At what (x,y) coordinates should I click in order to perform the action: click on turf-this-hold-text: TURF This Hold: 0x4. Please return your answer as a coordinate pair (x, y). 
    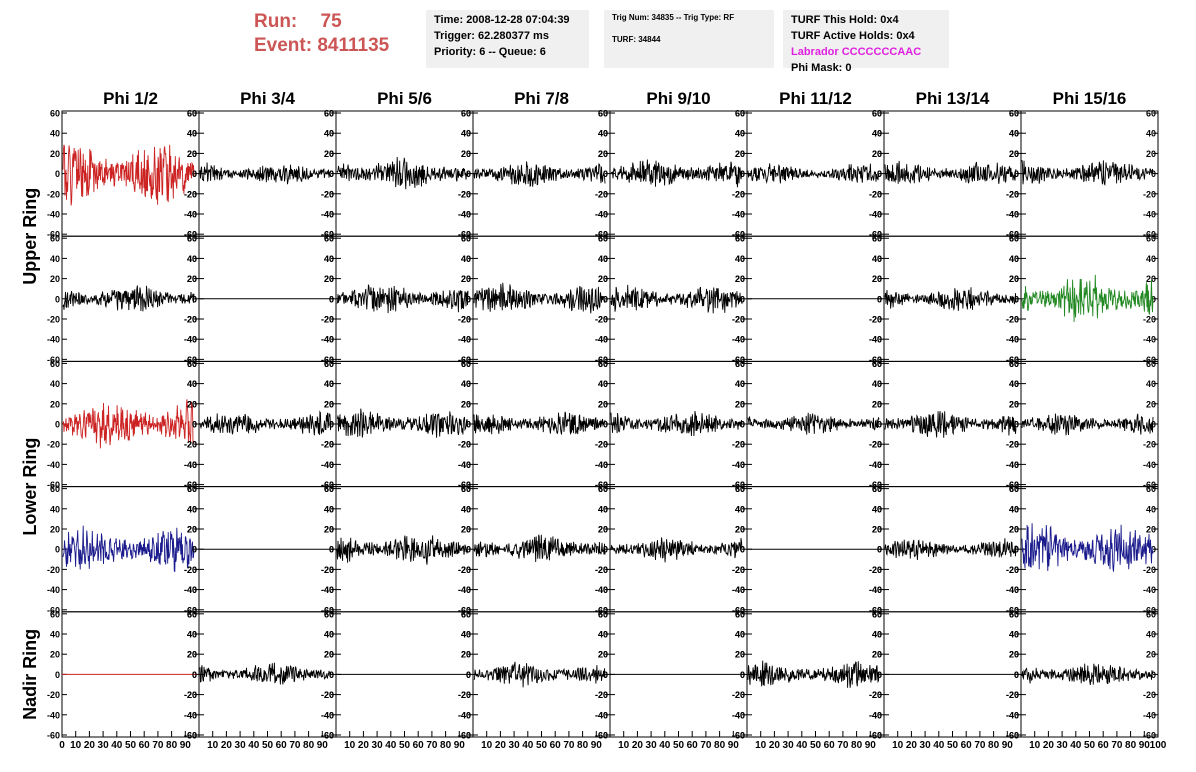
    Looking at the image, I should click on (845, 20).